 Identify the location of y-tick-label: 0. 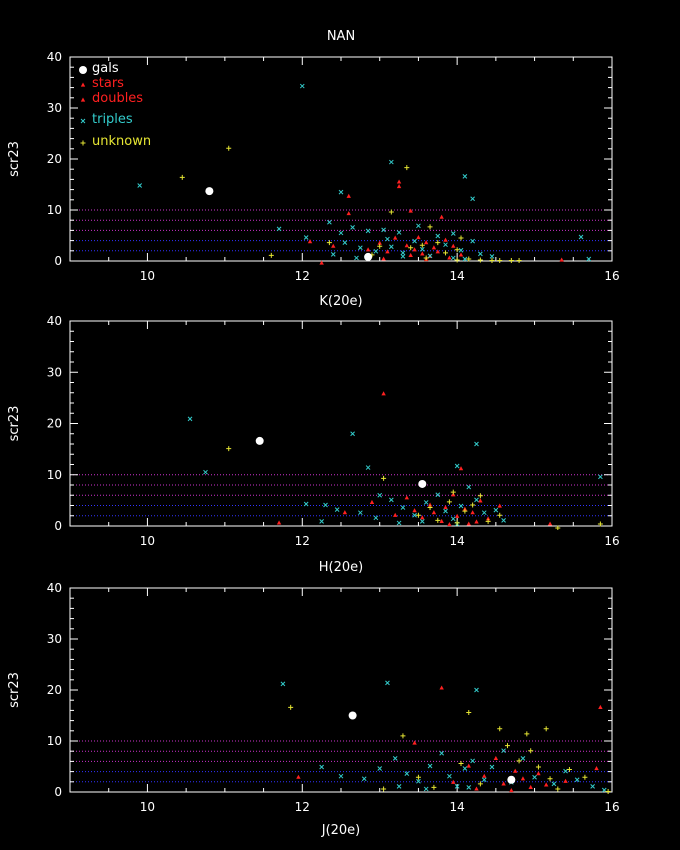
(58, 792).